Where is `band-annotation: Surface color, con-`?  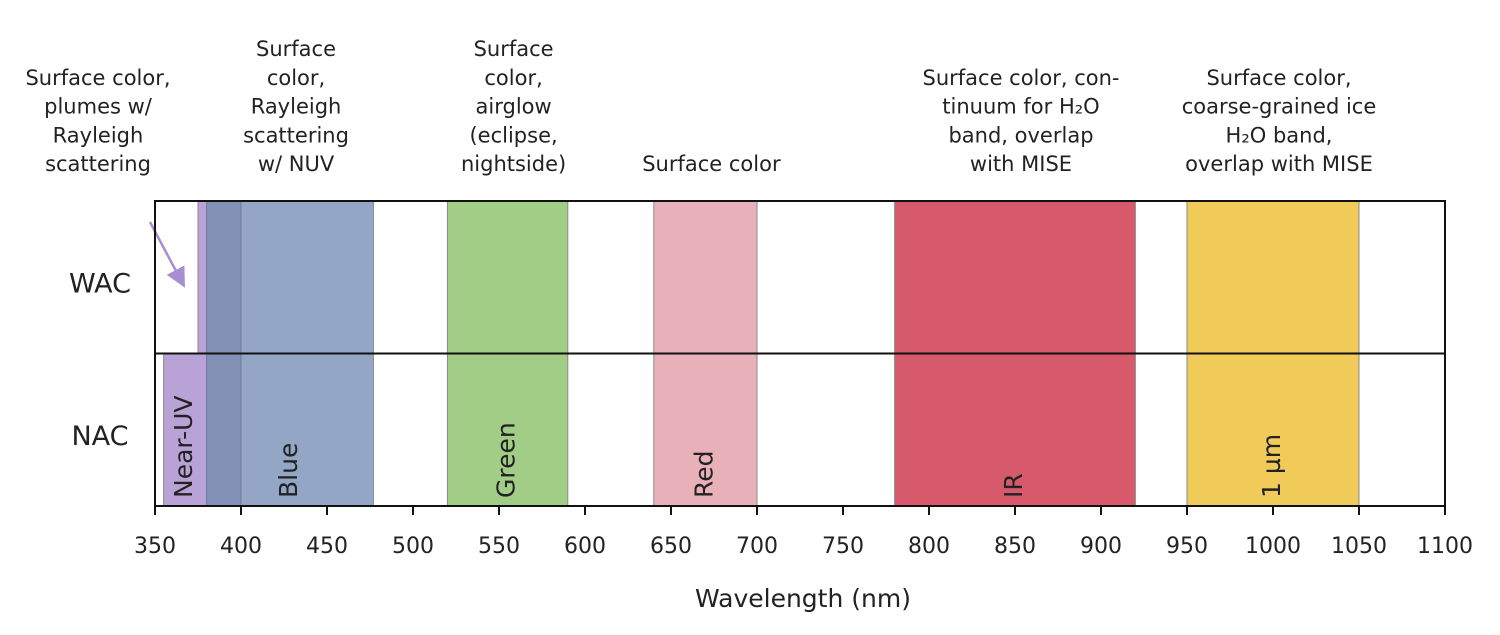 band-annotation: Surface color, con- is located at coordinates (1020, 78).